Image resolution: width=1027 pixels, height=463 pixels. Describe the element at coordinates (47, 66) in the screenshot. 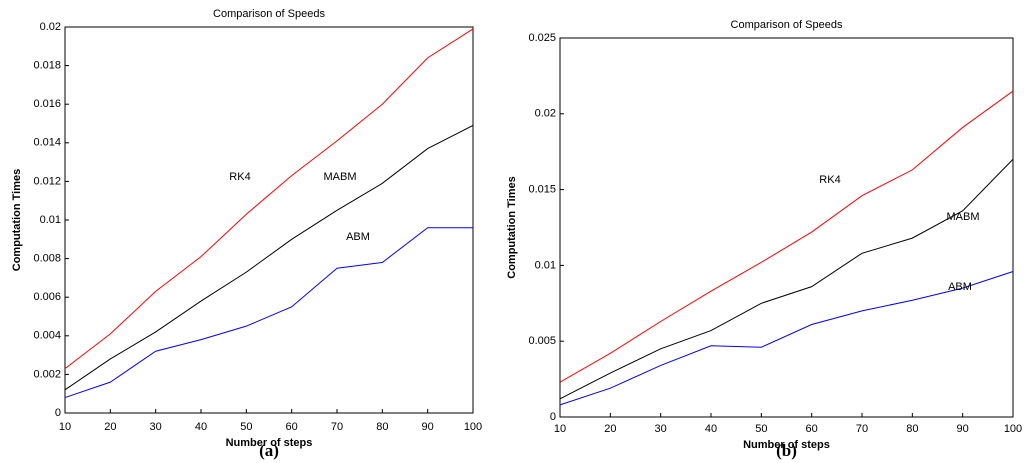

I see `y-tick-label: 0.018` at that location.